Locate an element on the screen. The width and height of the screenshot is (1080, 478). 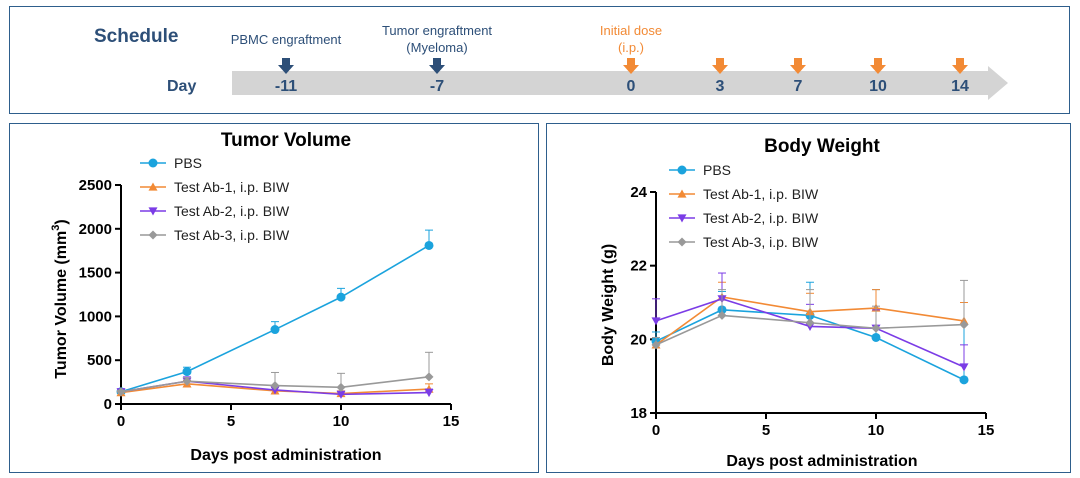
y-tick-label: 500 is located at coordinates (99, 360).